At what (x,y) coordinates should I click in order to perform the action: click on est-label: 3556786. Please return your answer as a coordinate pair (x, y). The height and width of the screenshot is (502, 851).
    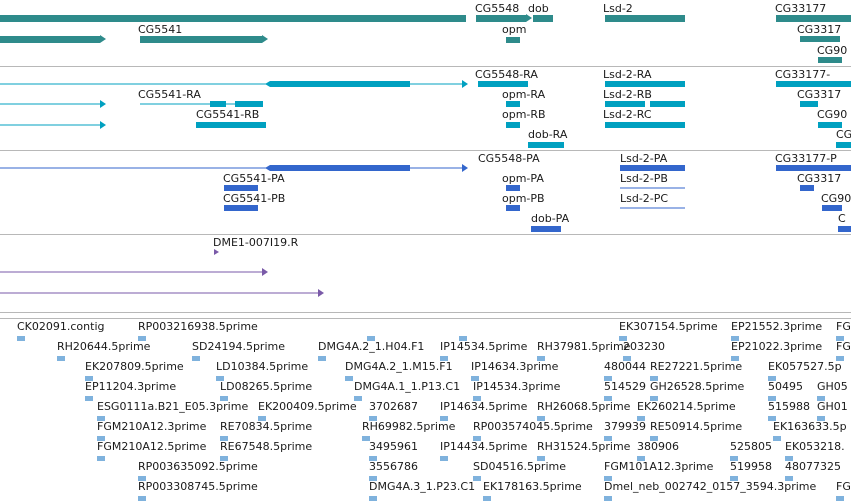
    Looking at the image, I should click on (393, 466).